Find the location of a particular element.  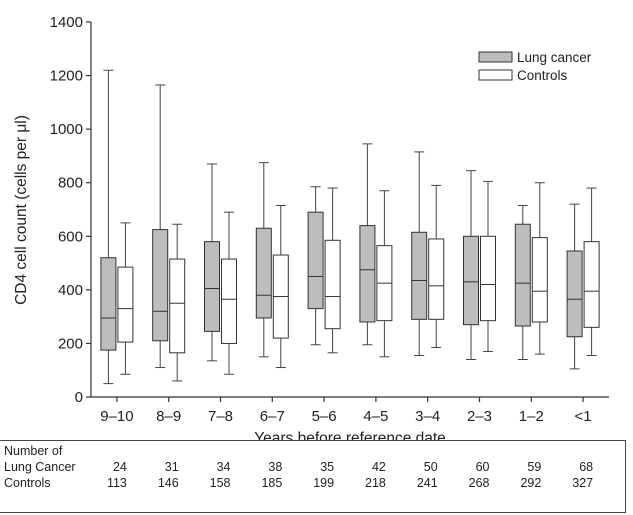

x-tick-label: 4–5 is located at coordinates (375, 416).